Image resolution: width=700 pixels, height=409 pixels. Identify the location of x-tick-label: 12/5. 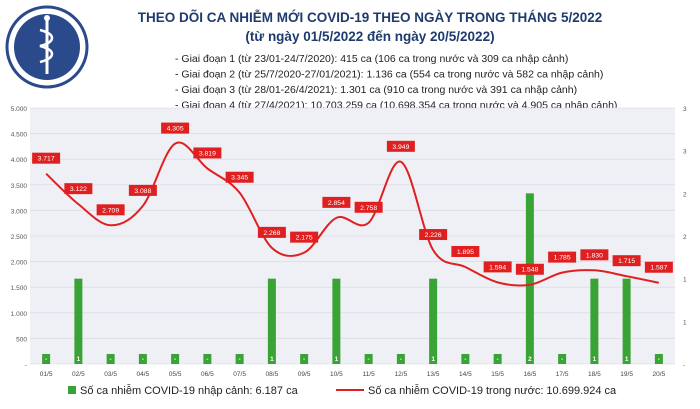
(401, 374).